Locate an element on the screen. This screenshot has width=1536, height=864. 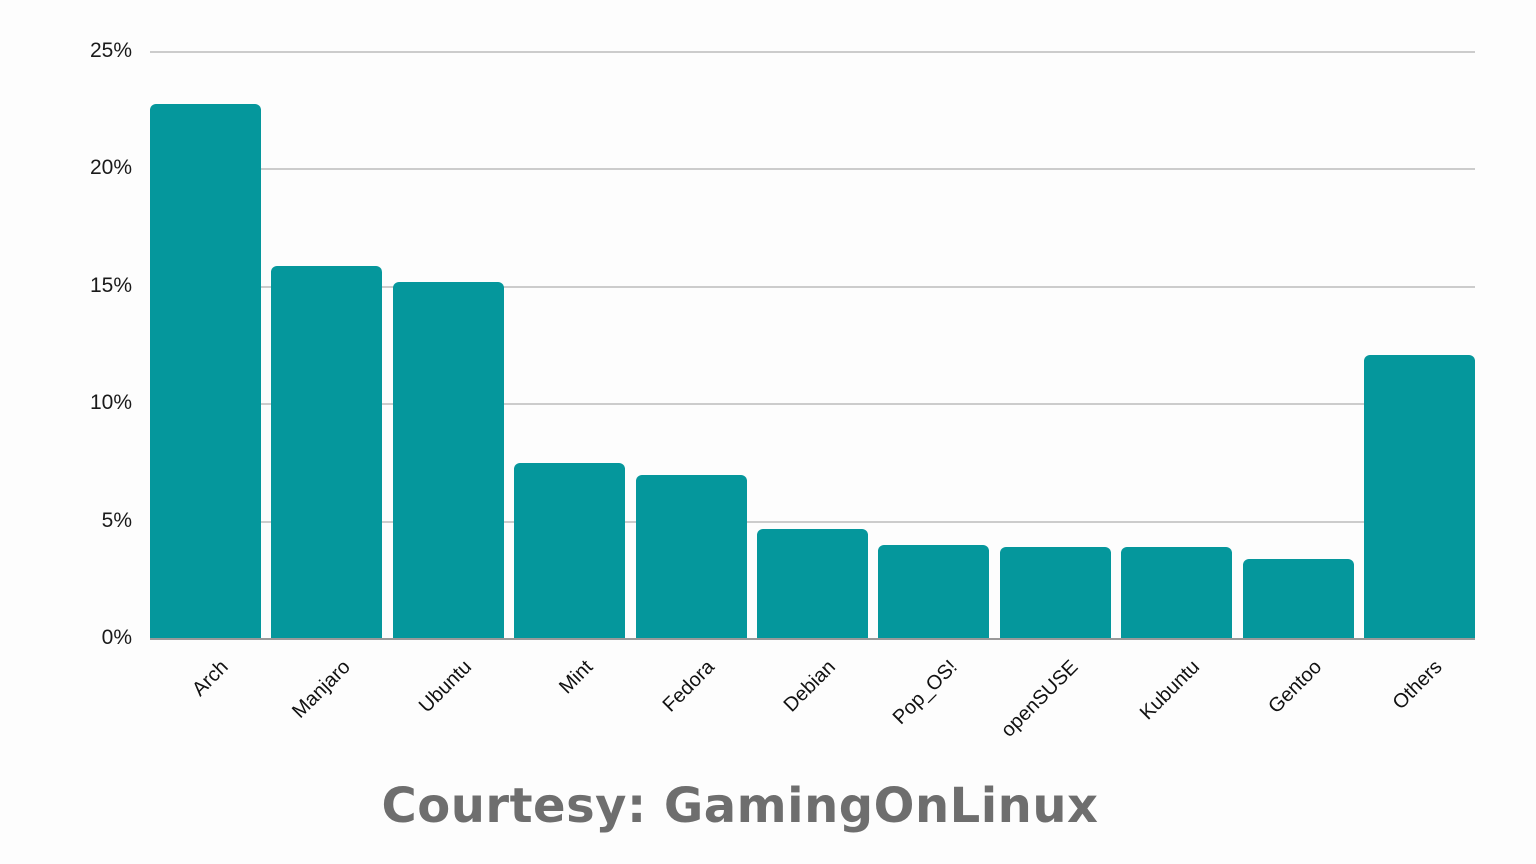
x-tick-label: Gentoo is located at coordinates (1294, 687).